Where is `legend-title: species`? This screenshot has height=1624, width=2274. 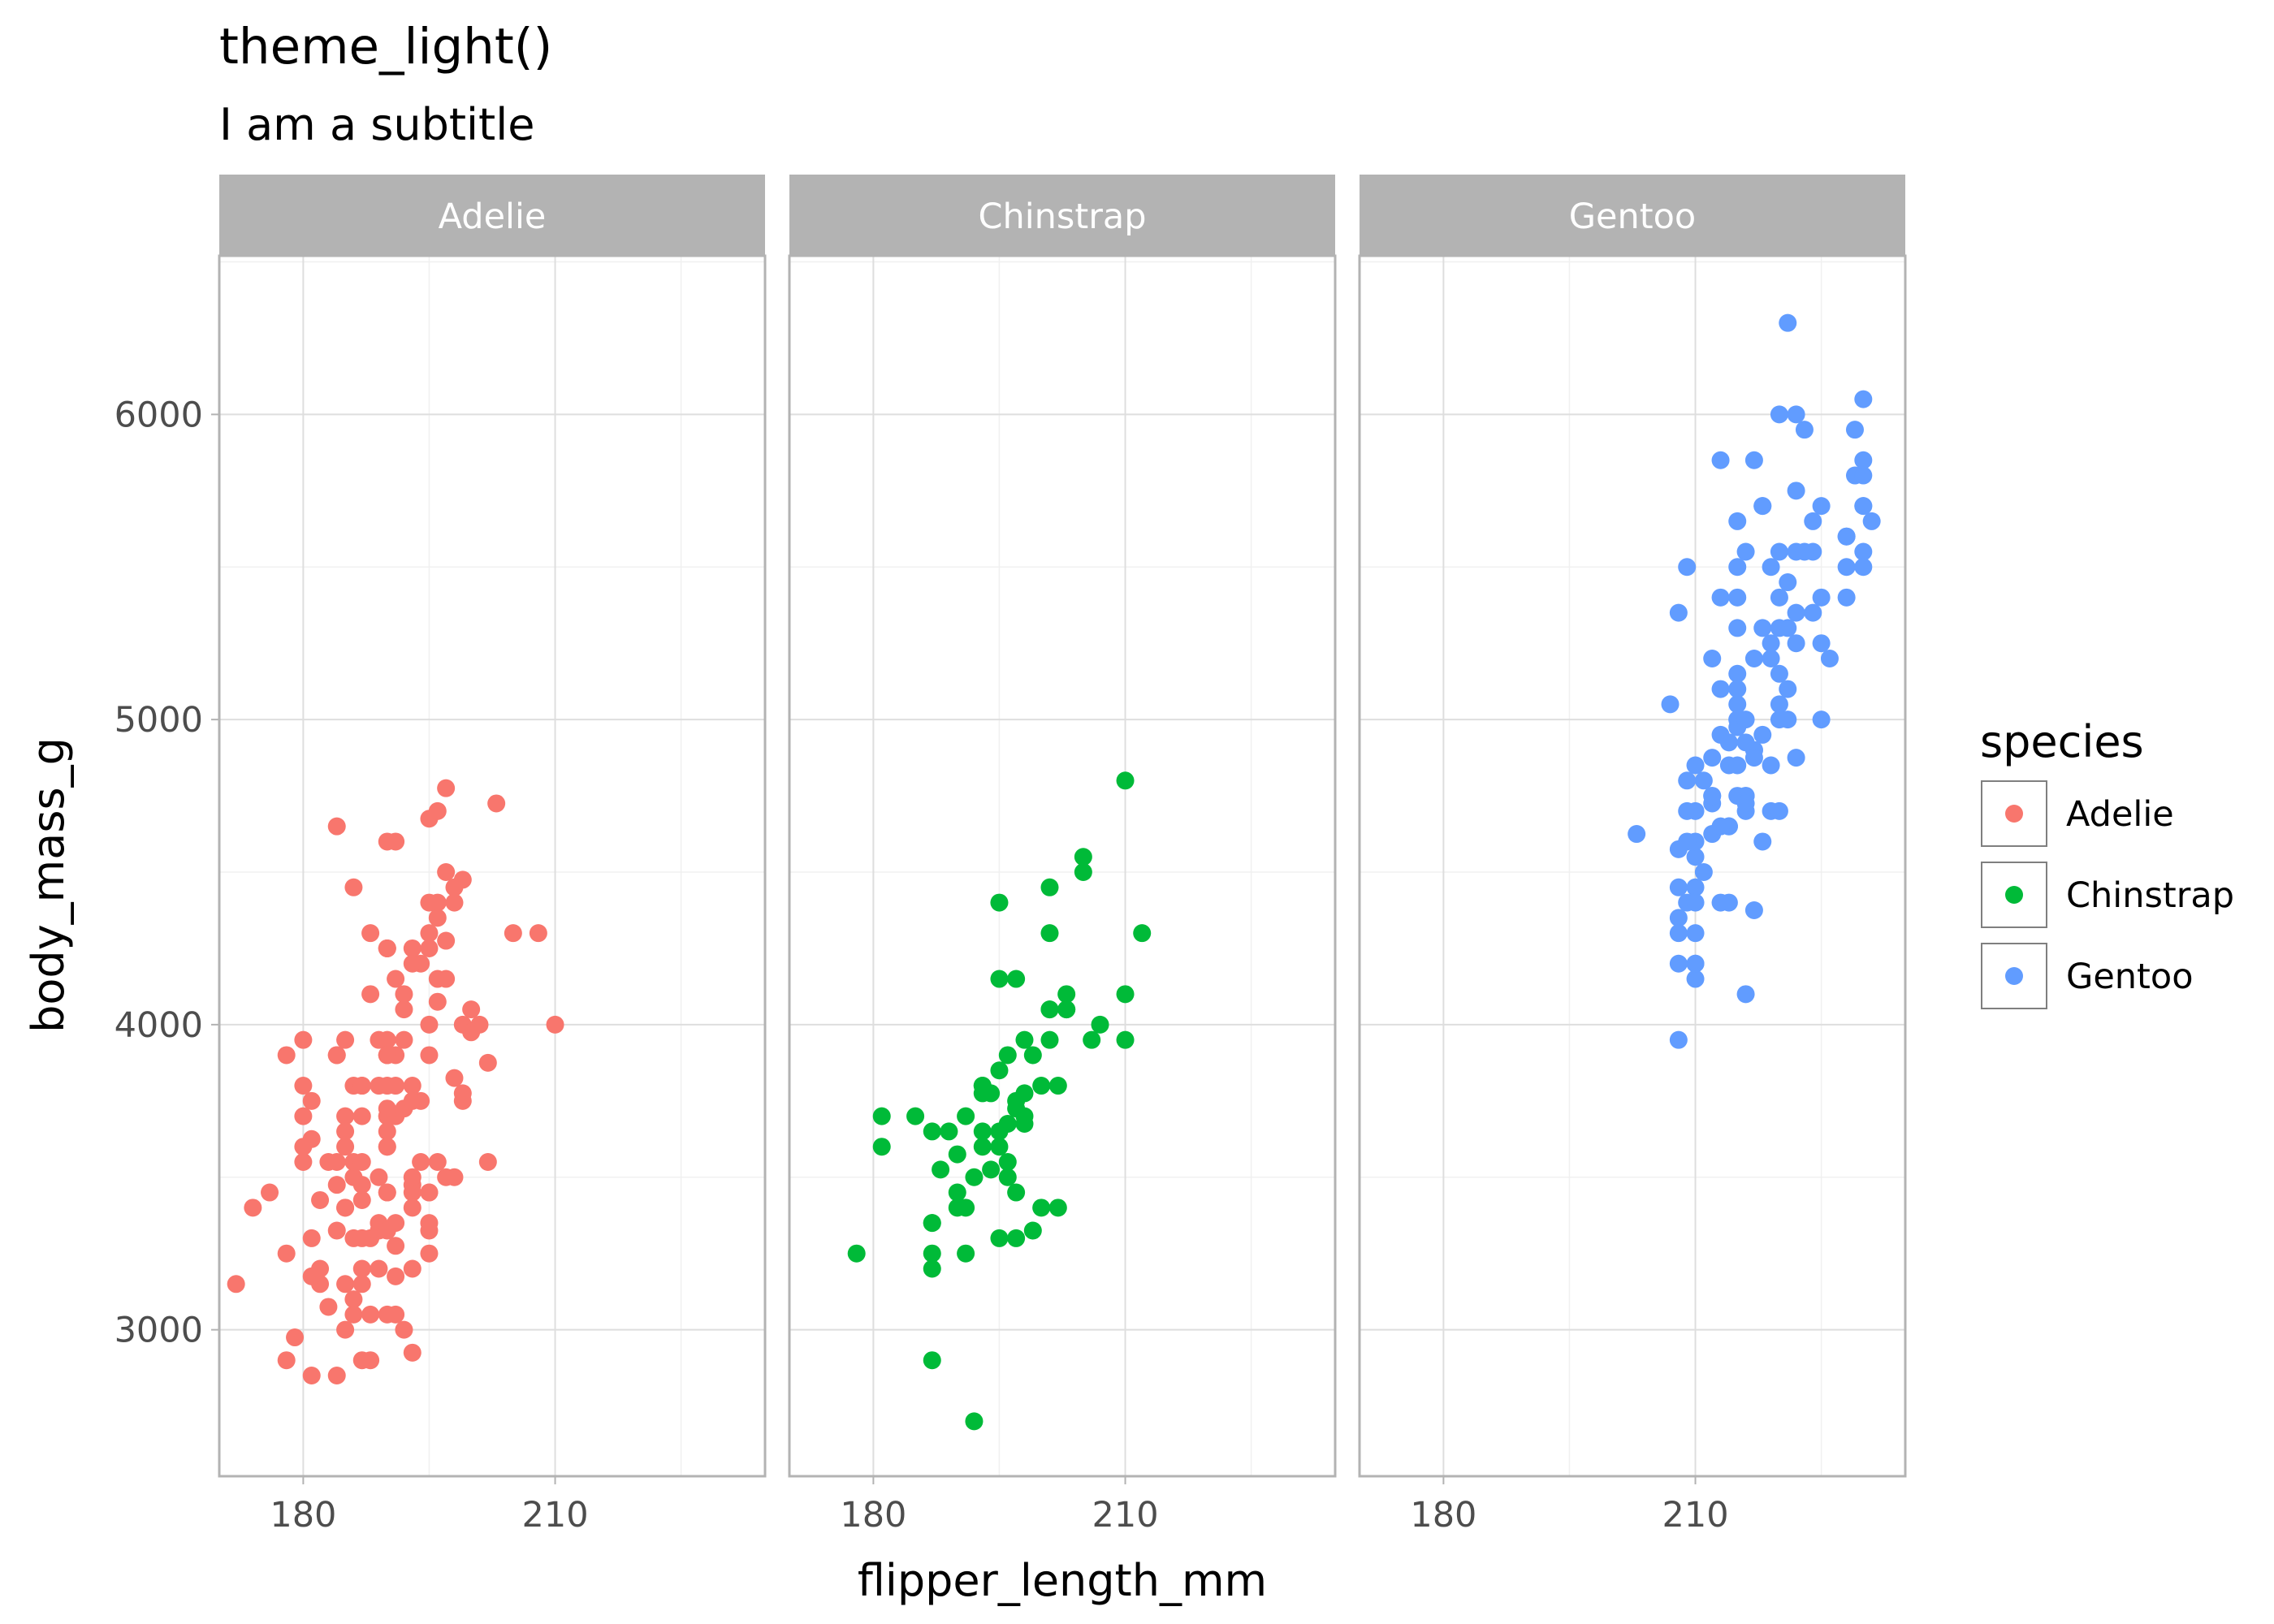
legend-title: species is located at coordinates (2062, 742).